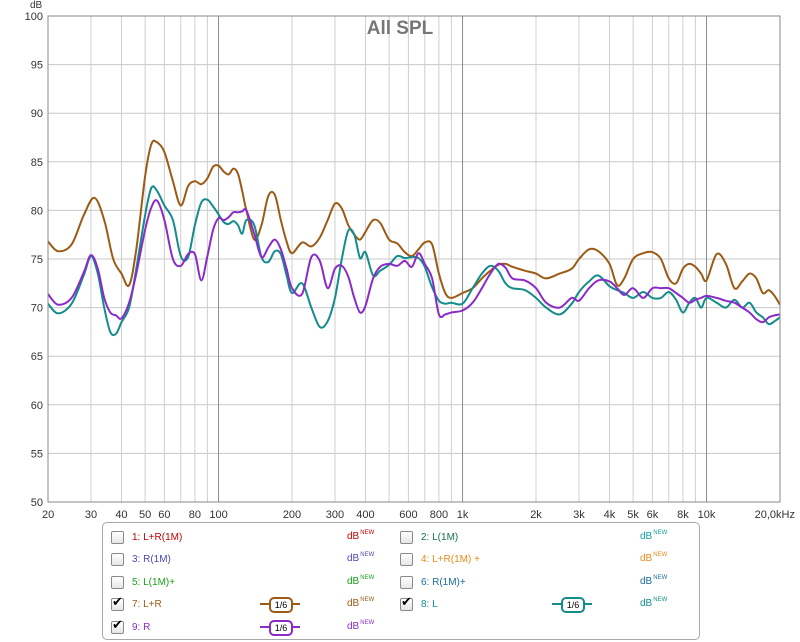 The width and height of the screenshot is (800, 642). I want to click on x-tick-label: 1k, so click(463, 515).